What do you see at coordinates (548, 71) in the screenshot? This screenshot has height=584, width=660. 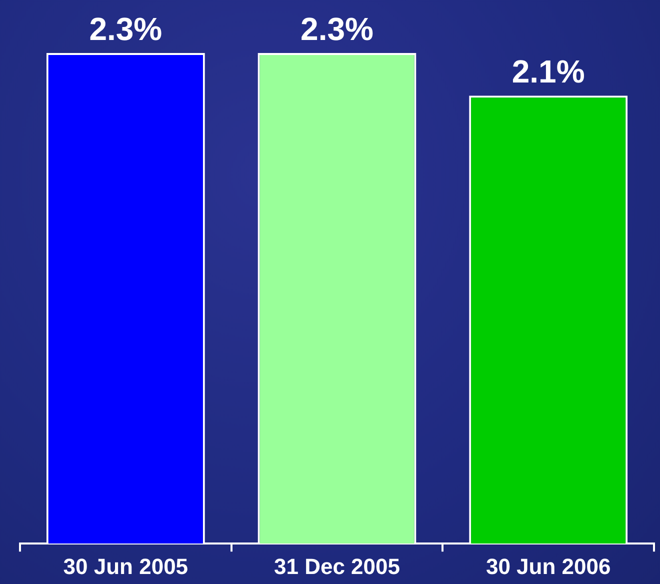 I see `data-label: 2.1%` at bounding box center [548, 71].